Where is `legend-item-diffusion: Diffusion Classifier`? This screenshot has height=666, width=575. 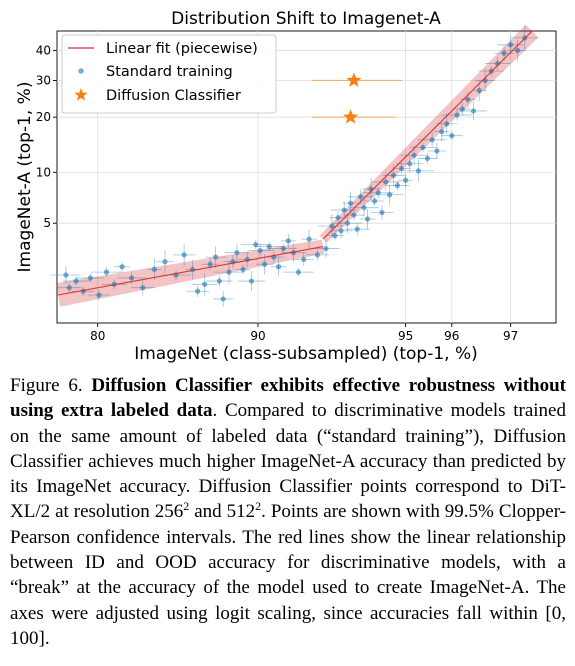
legend-item-diffusion: Diffusion Classifier is located at coordinates (157, 96).